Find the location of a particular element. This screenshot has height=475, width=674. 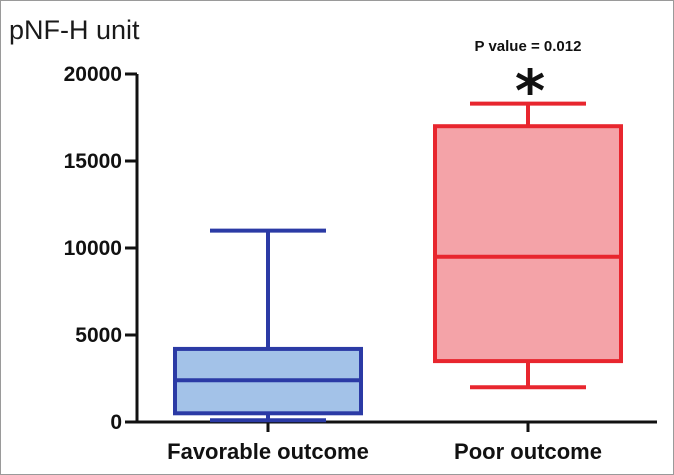

iqr-box is located at coordinates (528, 244).